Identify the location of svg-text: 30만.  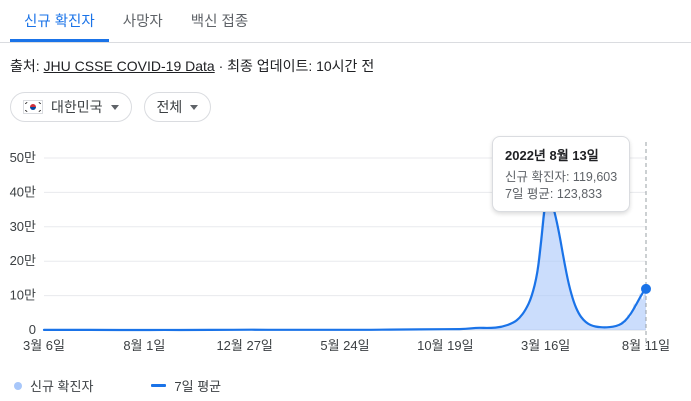
(23, 226).